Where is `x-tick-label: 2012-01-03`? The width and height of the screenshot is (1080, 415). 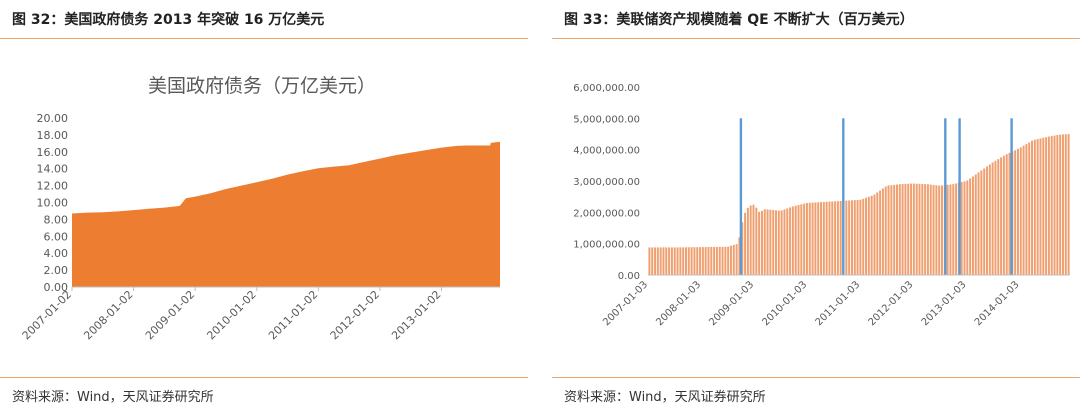
x-tick-label: 2012-01-03 is located at coordinates (891, 303).